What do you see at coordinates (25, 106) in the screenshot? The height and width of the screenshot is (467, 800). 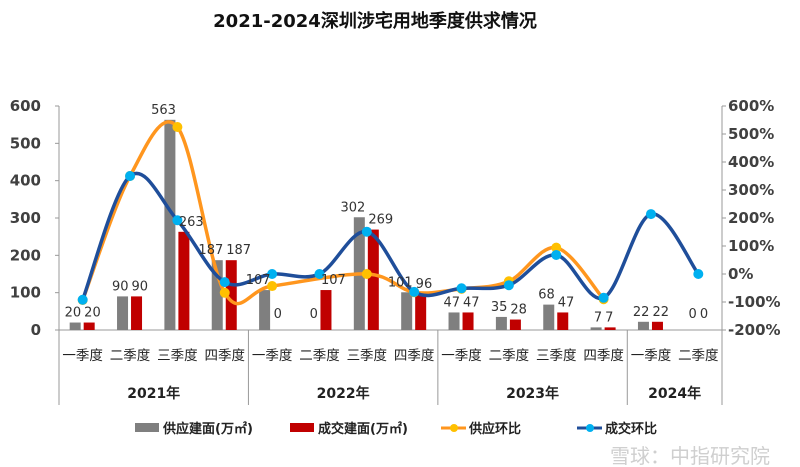 I see `left-tick-label: 600` at bounding box center [25, 106].